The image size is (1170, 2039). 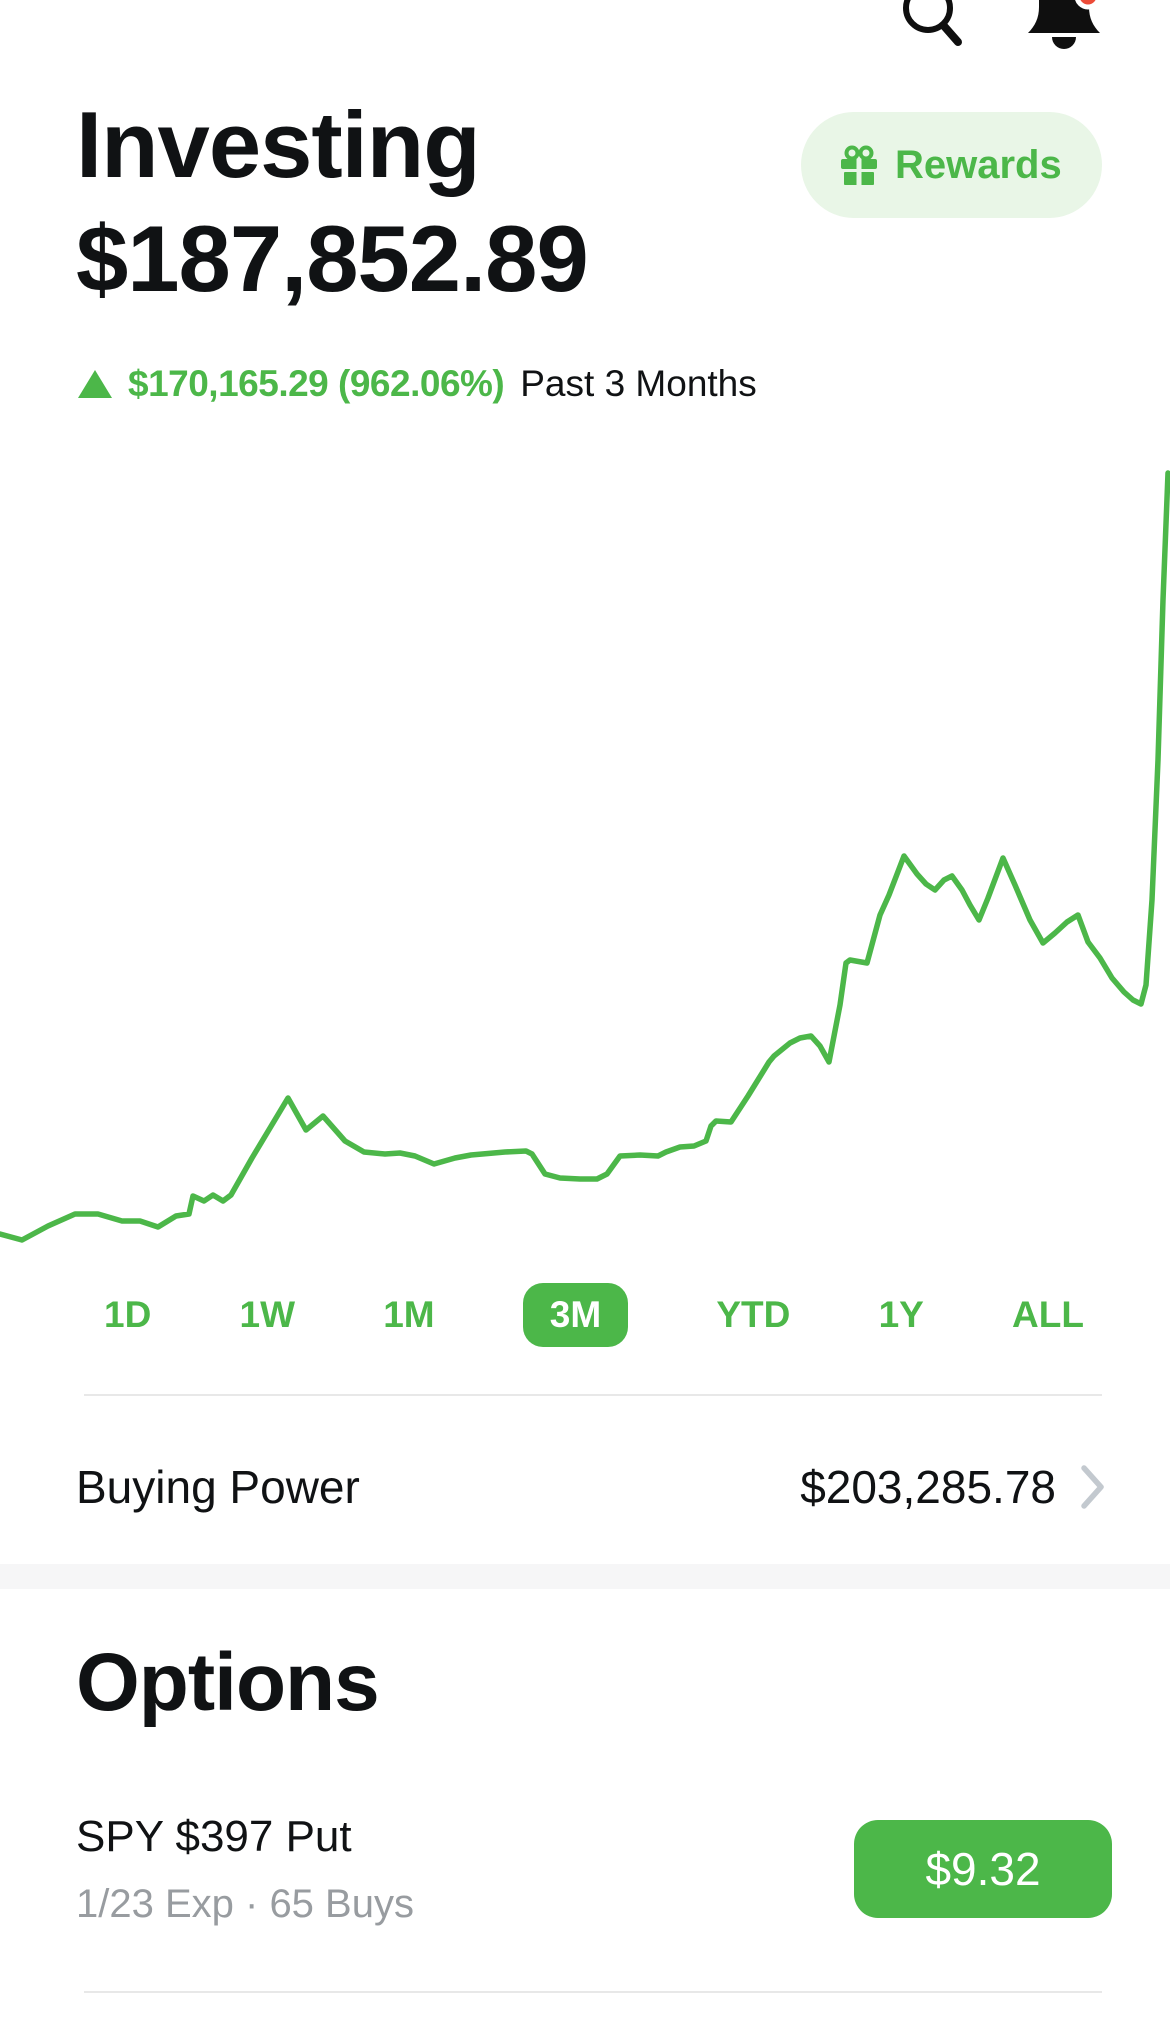 I want to click on tab-1w: 1W, so click(x=268, y=1315).